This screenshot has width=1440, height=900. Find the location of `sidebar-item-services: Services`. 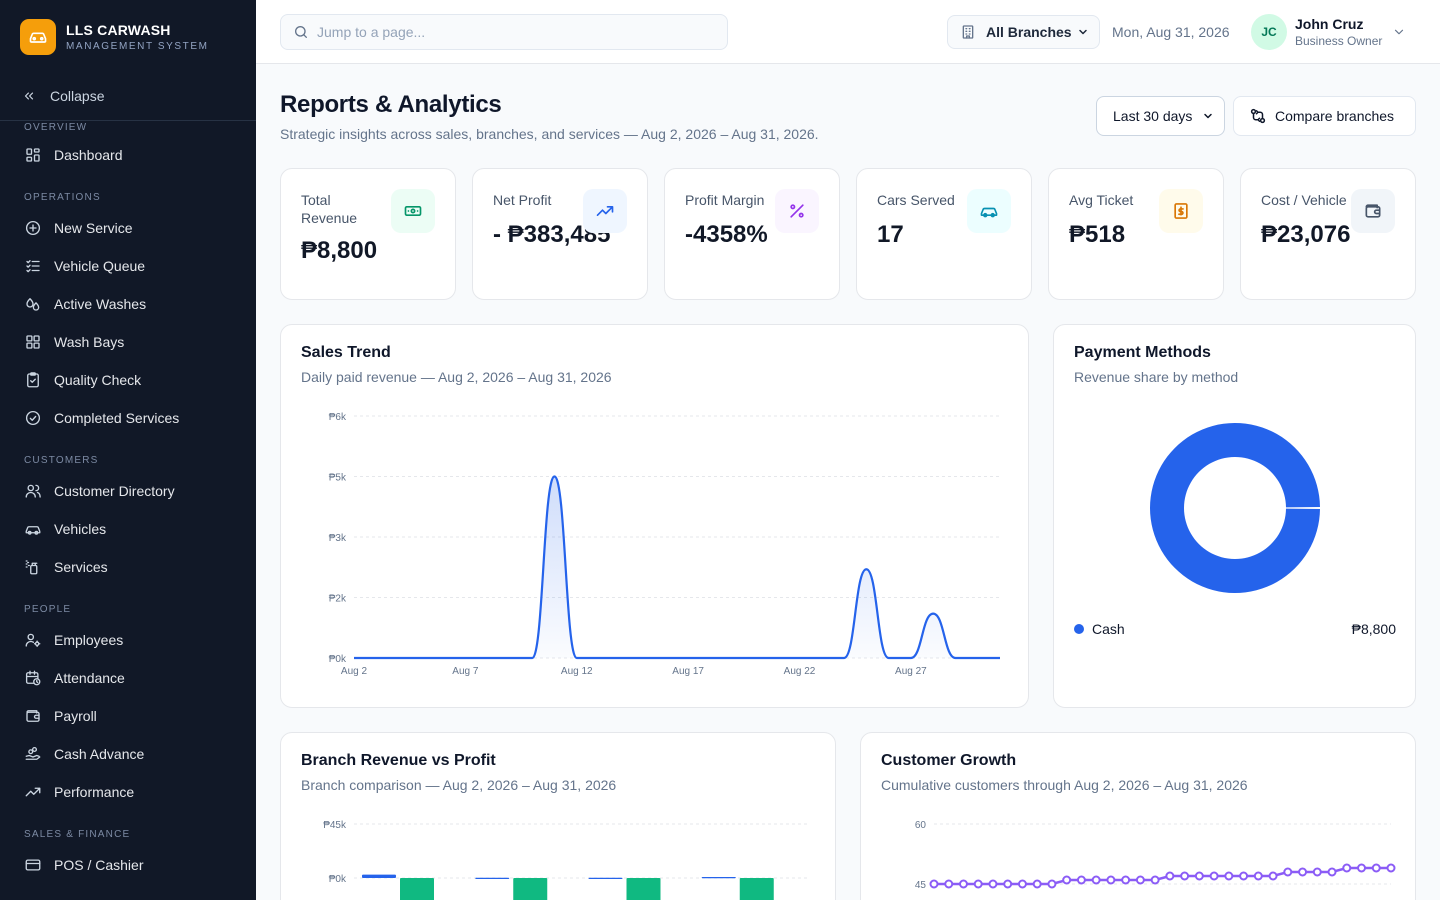

sidebar-item-services: Services is located at coordinates (128, 567).